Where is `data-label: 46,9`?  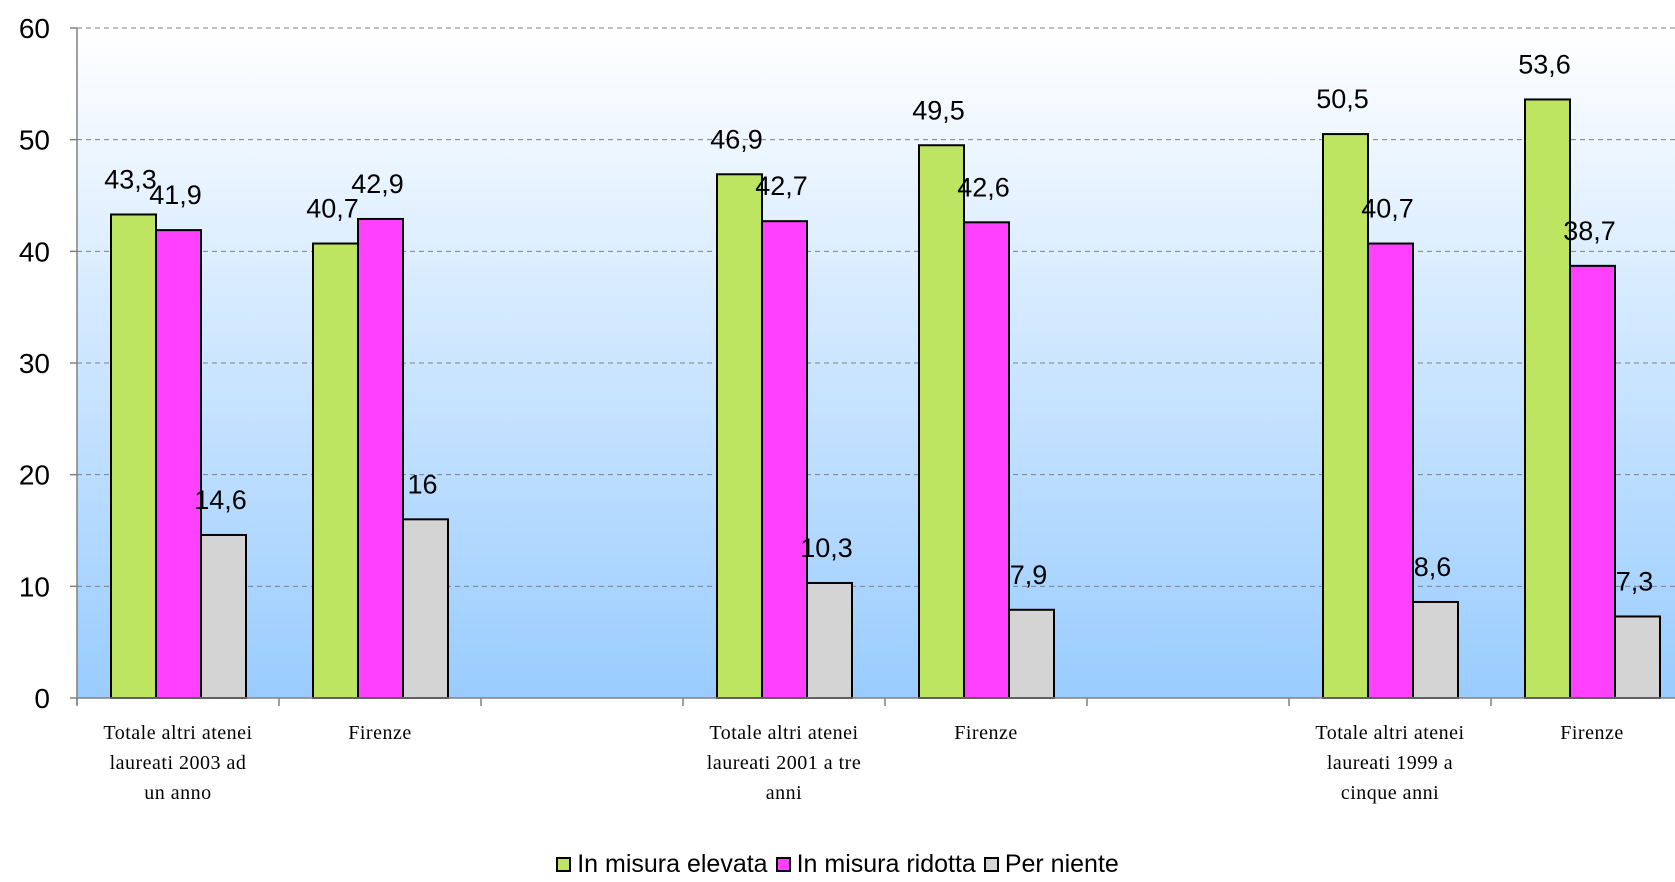 data-label: 46,9 is located at coordinates (736, 139).